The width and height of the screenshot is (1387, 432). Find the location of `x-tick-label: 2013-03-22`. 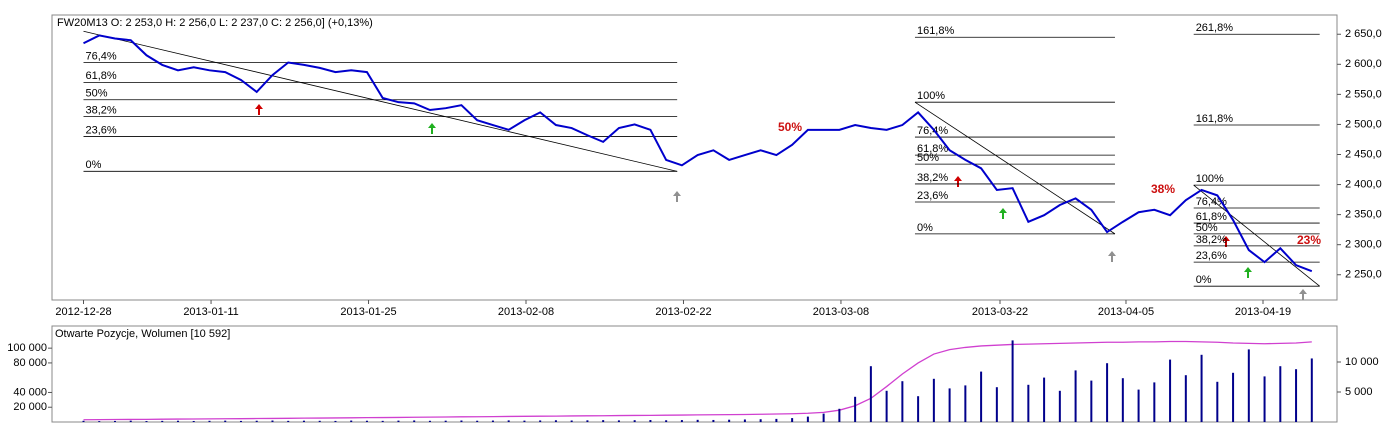

x-tick-label: 2013-03-22 is located at coordinates (1000, 312).